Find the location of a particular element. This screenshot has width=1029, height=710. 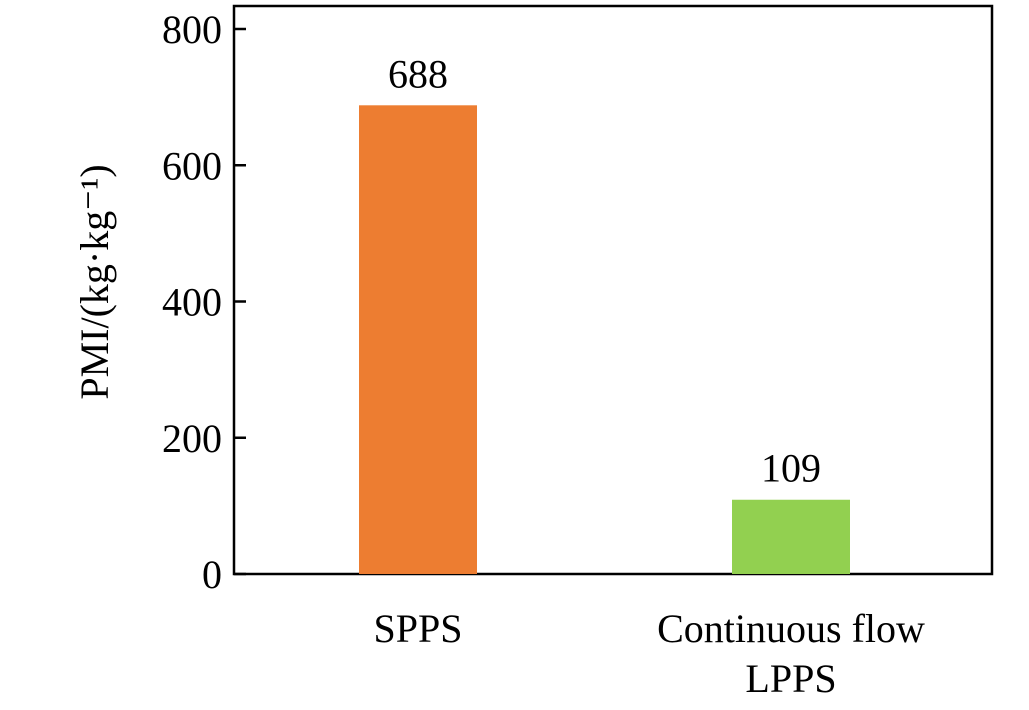

y-tick-label: 400 is located at coordinates (192, 302).